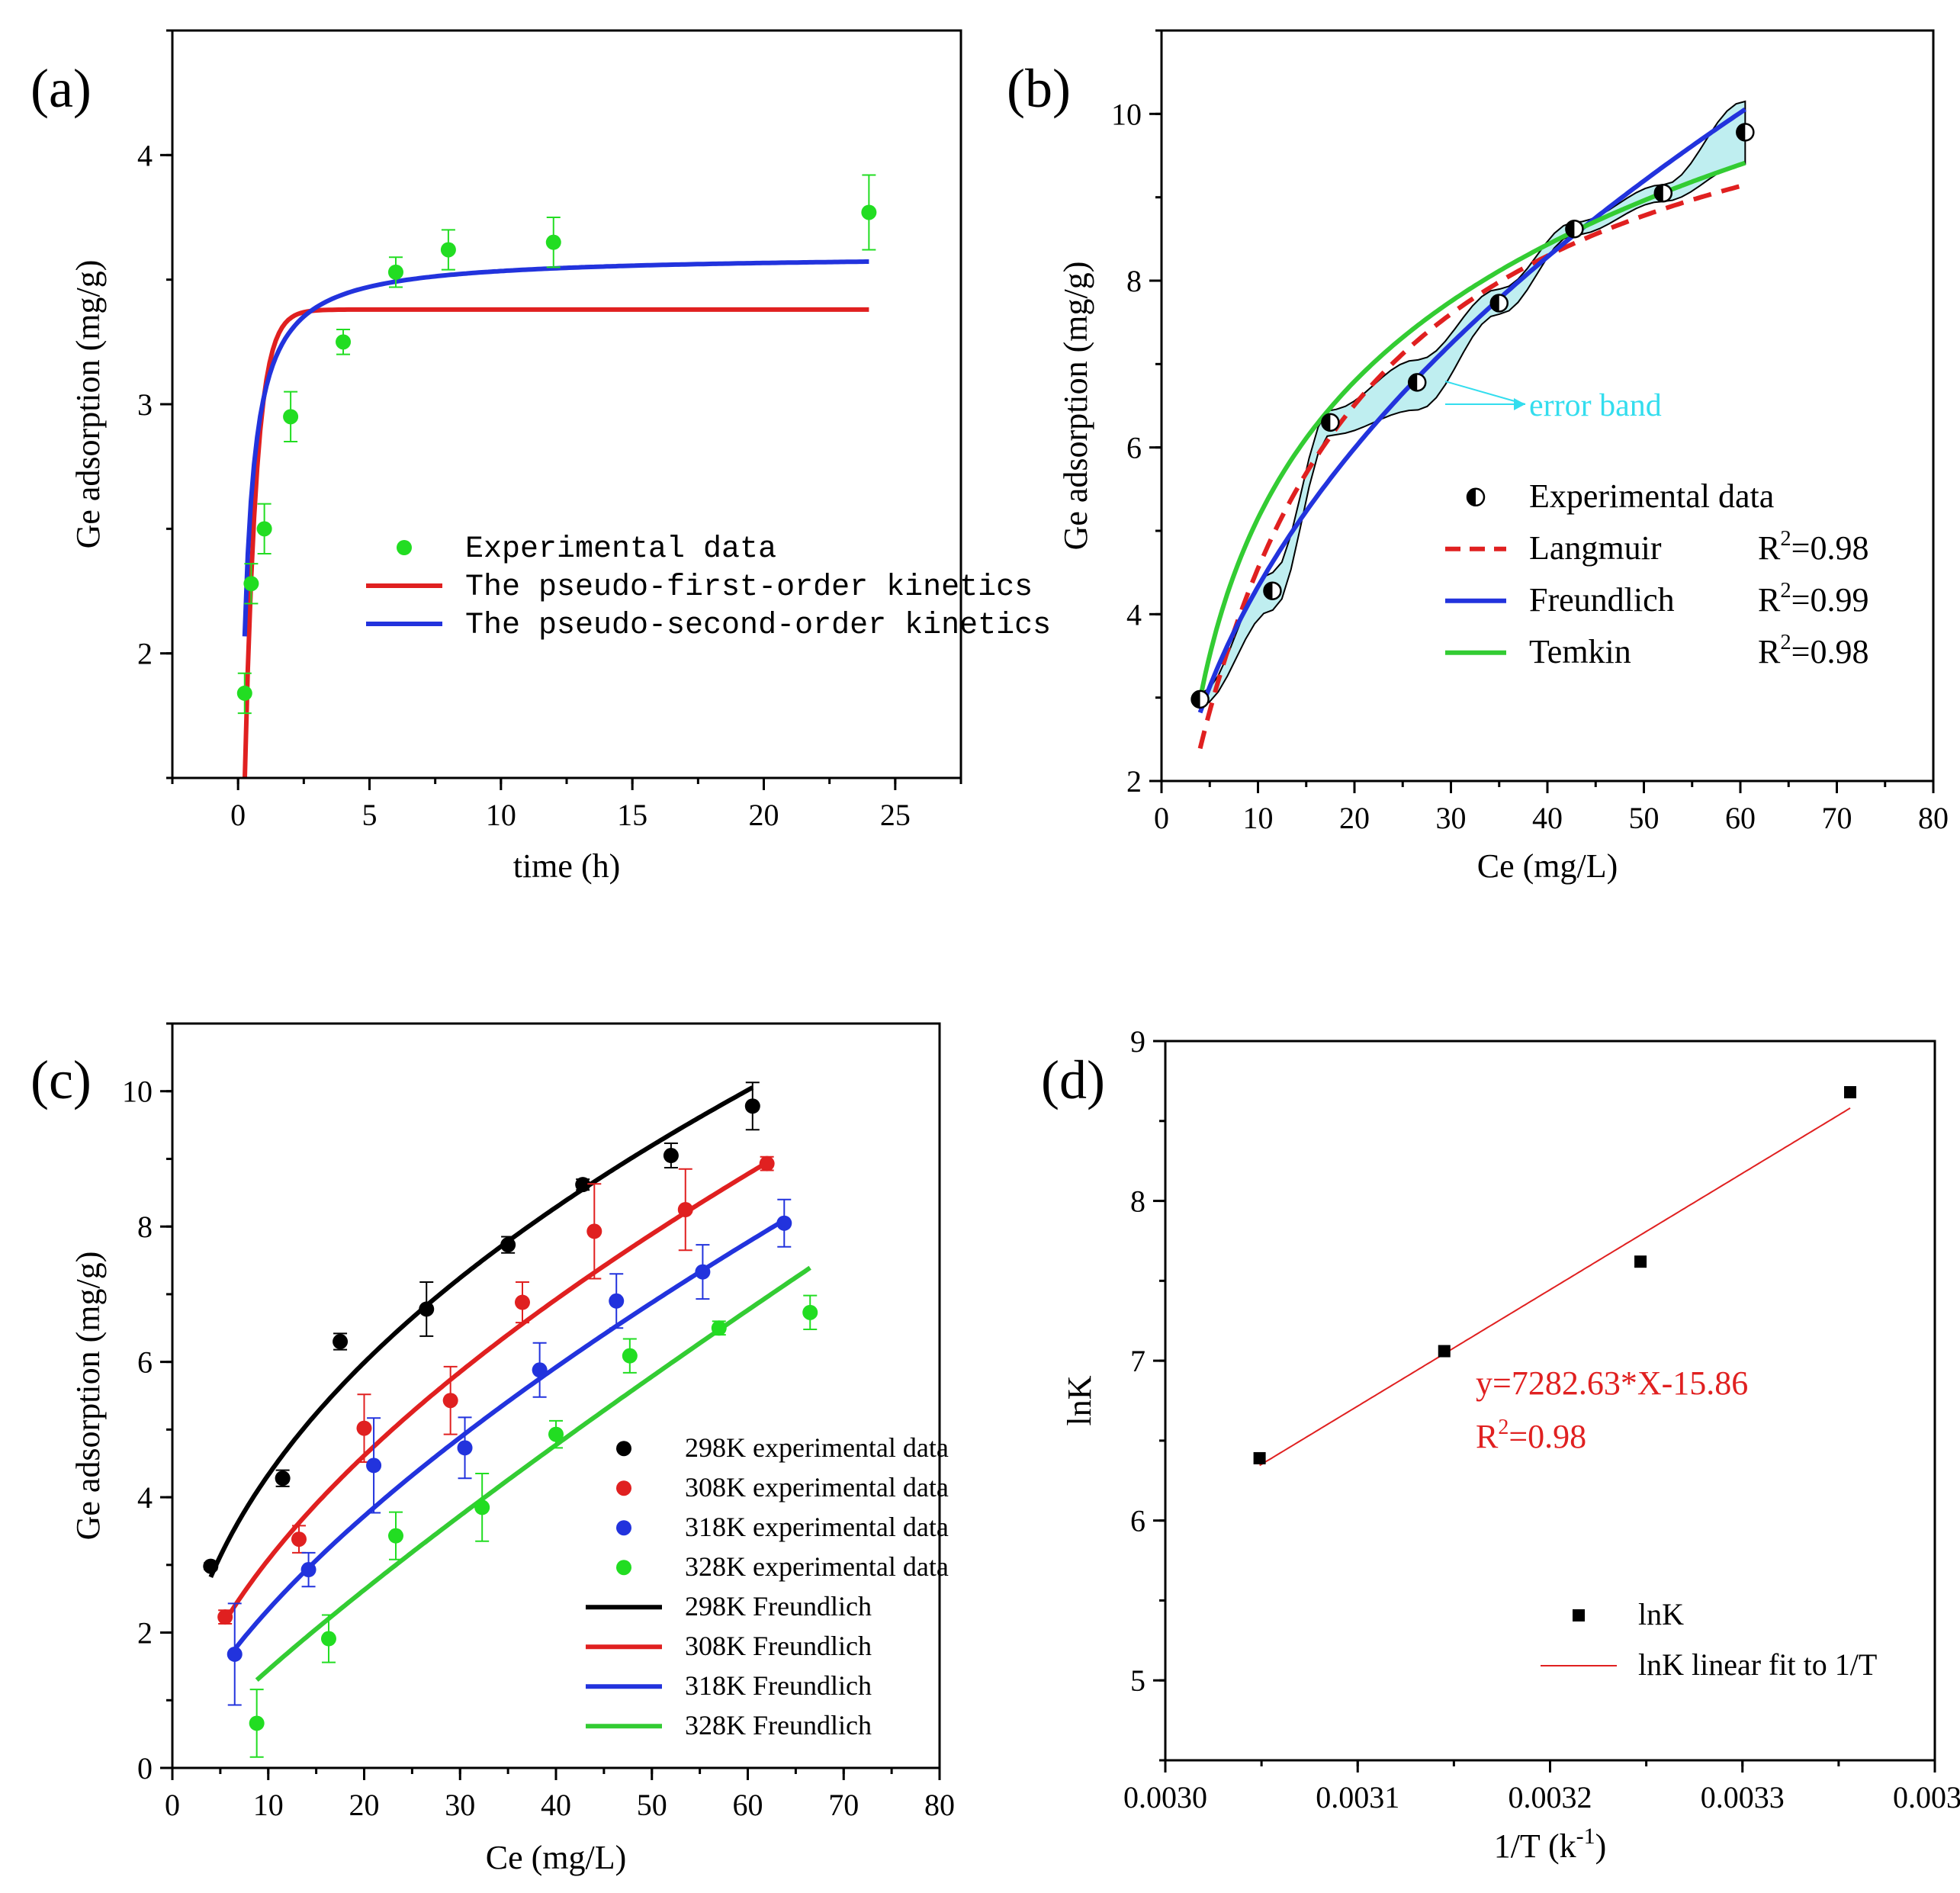 The image size is (1960, 1893). Describe the element at coordinates (1698, 547) in the screenshot. I see `legend-label: Langmuir R2=0.98` at that location.